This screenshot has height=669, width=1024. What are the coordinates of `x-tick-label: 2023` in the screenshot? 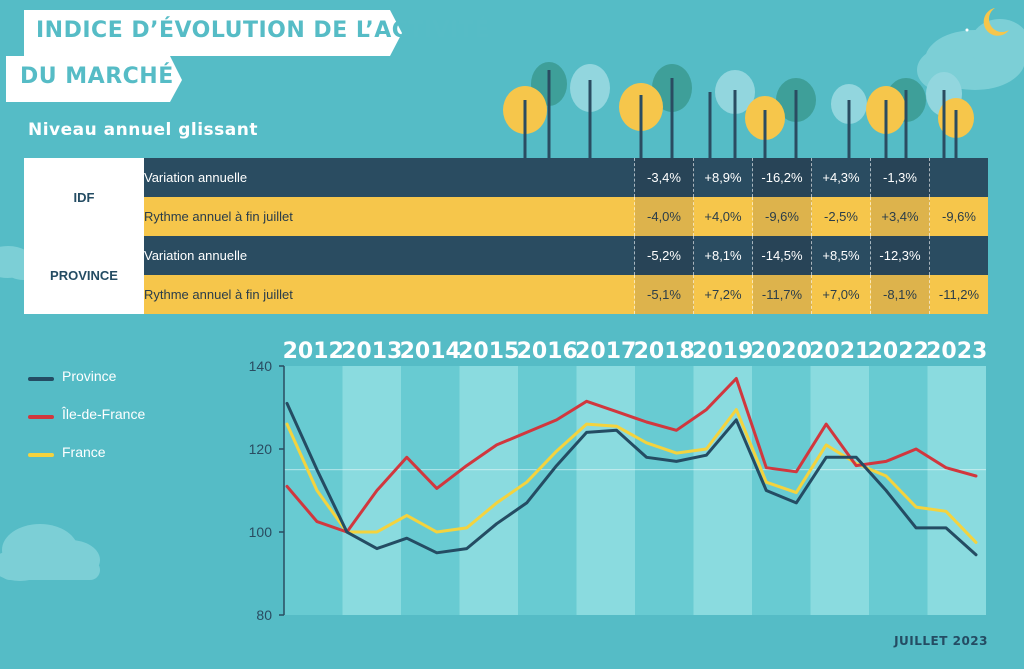 It's located at (956, 351).